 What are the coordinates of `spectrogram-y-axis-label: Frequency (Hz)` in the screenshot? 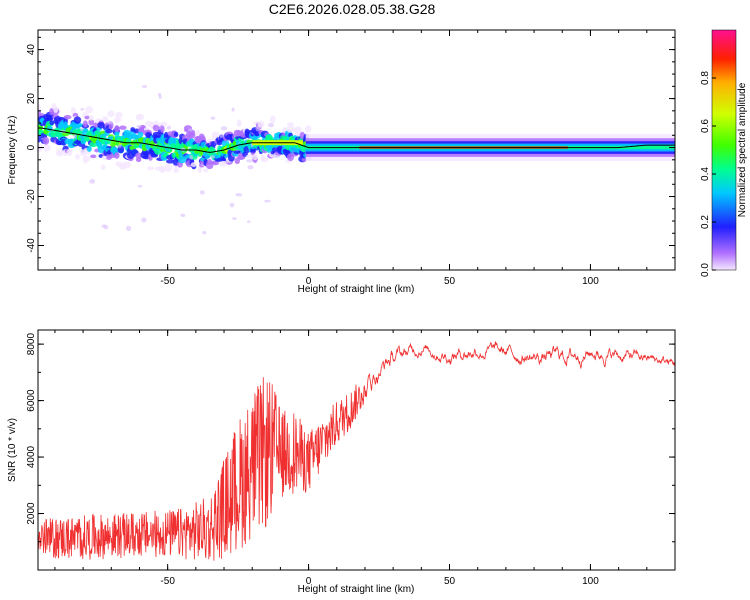 It's located at (12, 150).